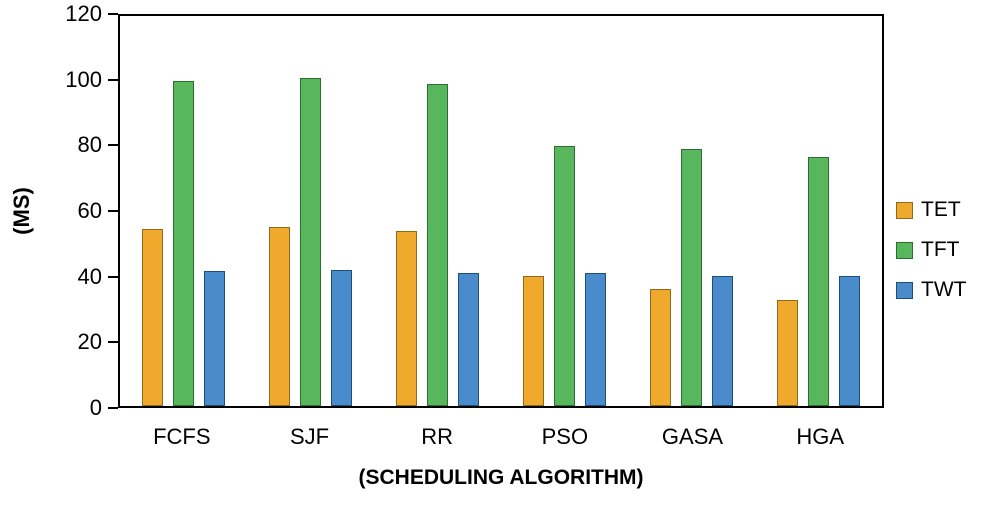  I want to click on legend-label-twt: TWT, so click(944, 289).